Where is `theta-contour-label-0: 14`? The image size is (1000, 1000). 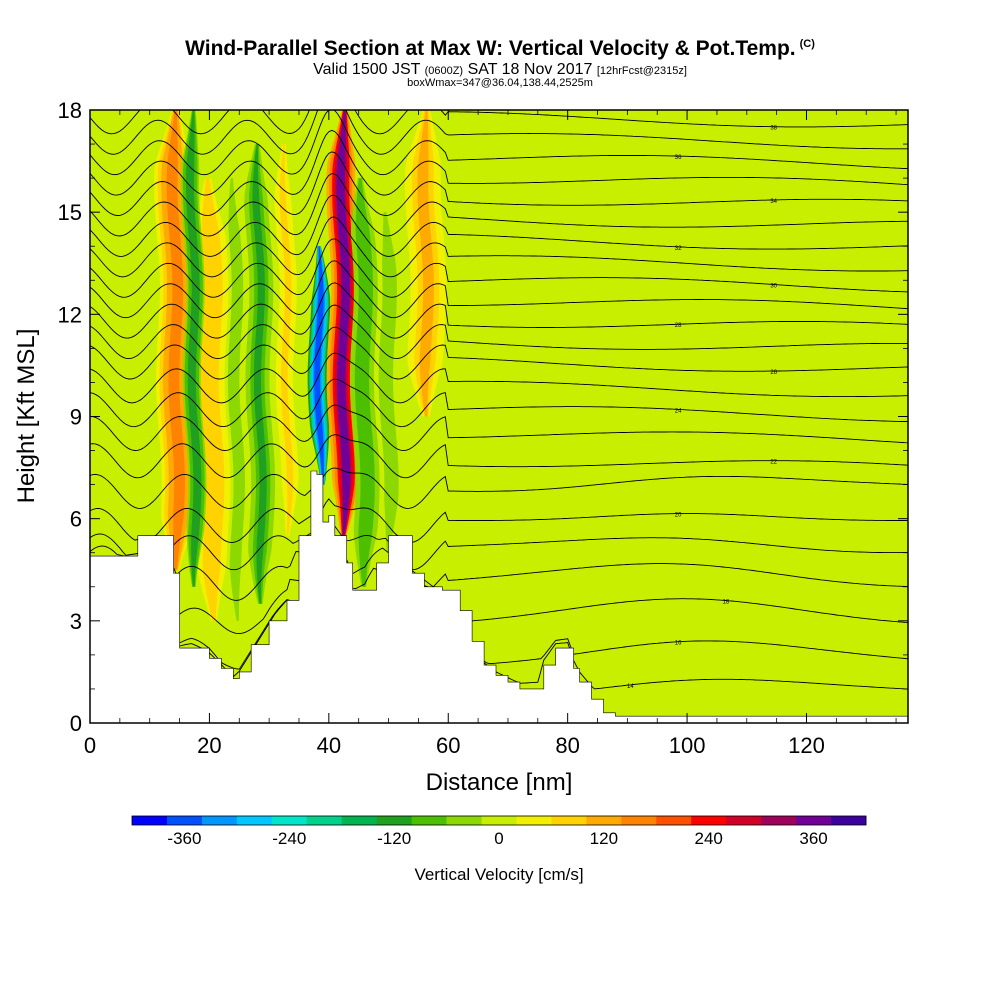 theta-contour-label-0: 14 is located at coordinates (630, 687).